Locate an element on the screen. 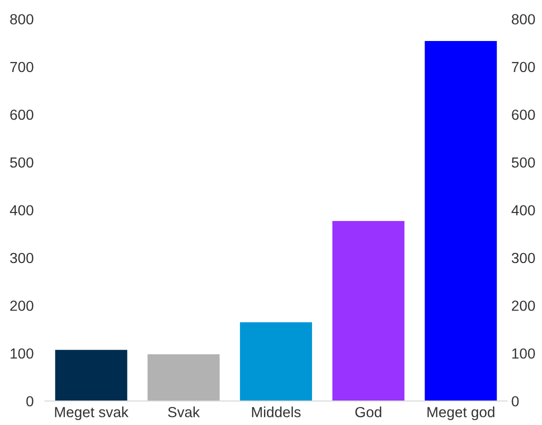  x-tick-label: God is located at coordinates (368, 412).